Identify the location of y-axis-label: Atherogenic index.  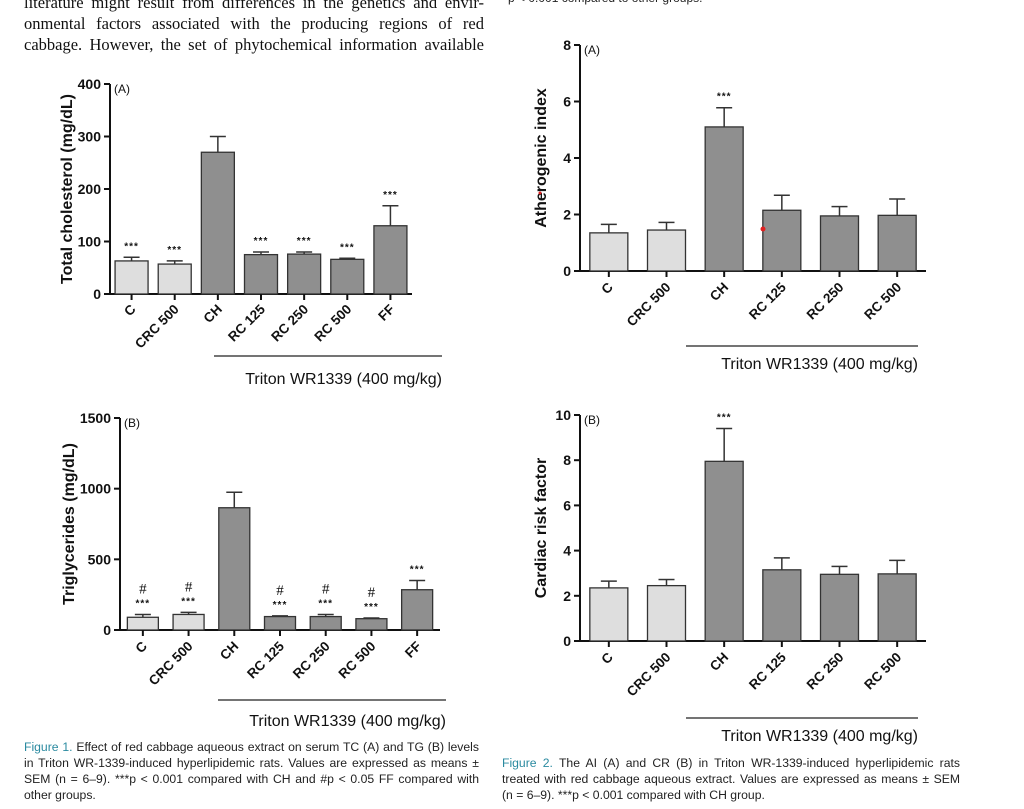
(541, 158).